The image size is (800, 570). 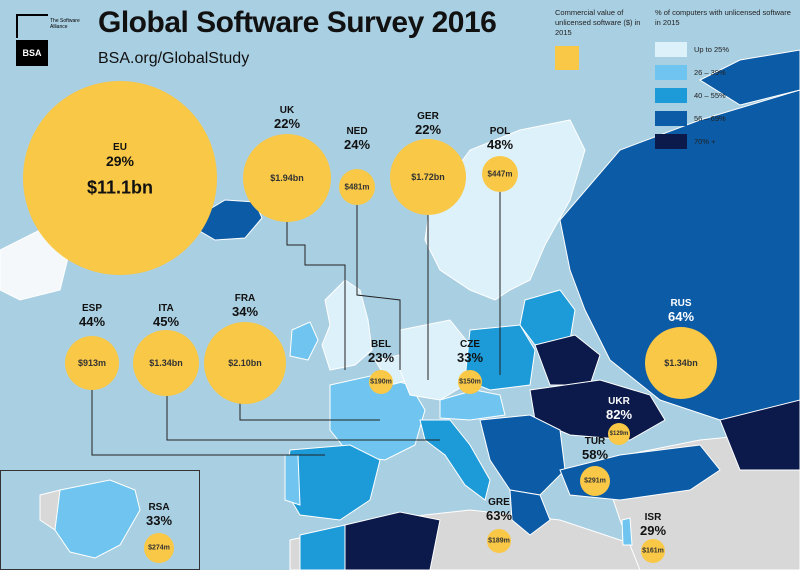 What do you see at coordinates (32, 26) in the screenshot?
I see `logo-mark-icon` at bounding box center [32, 26].